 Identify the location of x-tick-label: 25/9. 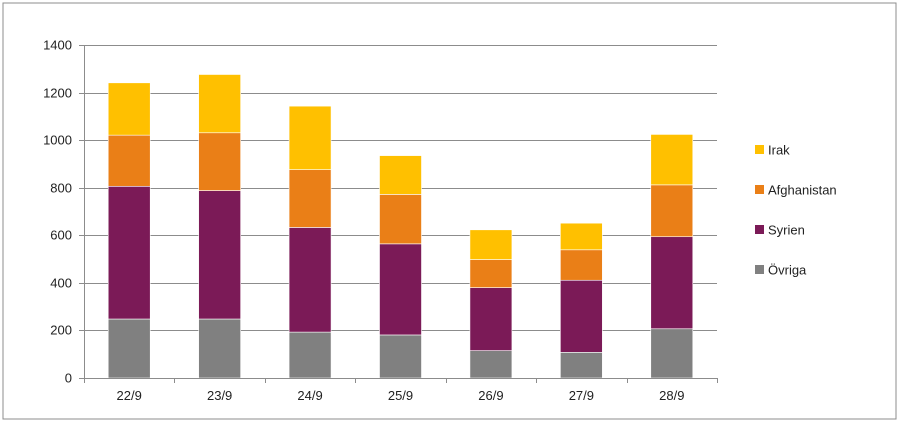
(400, 395).